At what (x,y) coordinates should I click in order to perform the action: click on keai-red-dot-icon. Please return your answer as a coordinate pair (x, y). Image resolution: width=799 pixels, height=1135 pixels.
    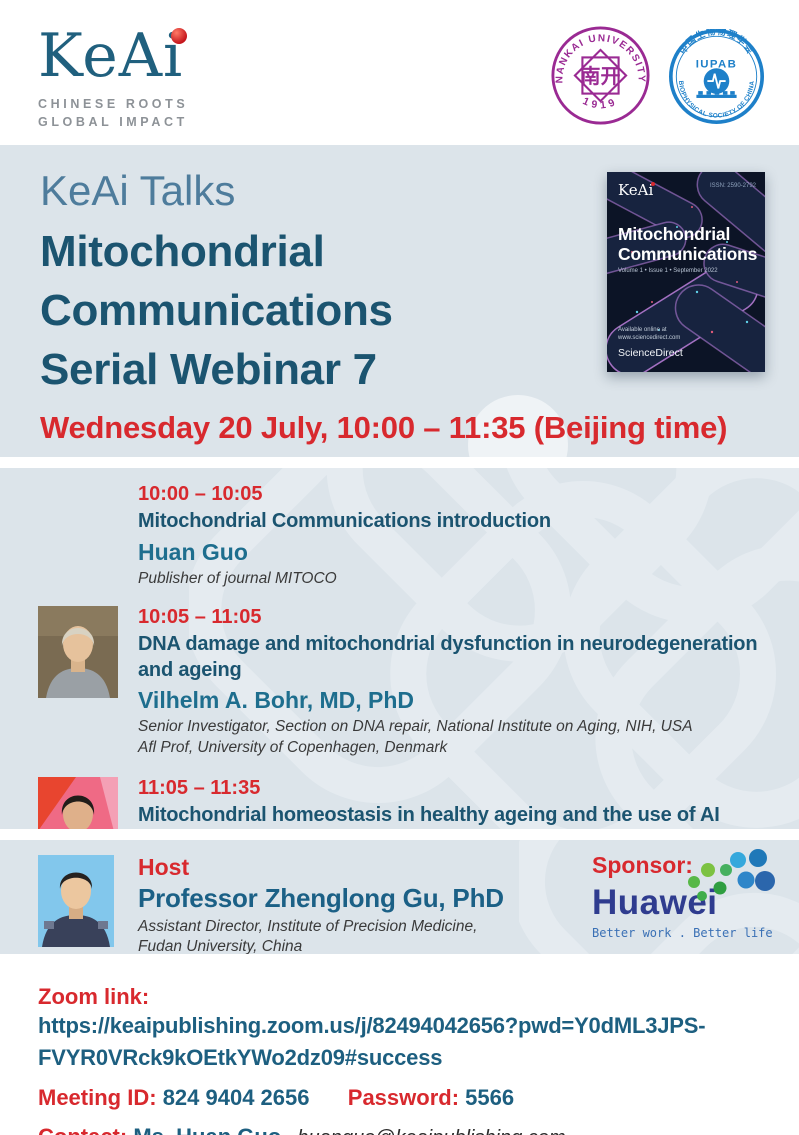
    Looking at the image, I should click on (179, 36).